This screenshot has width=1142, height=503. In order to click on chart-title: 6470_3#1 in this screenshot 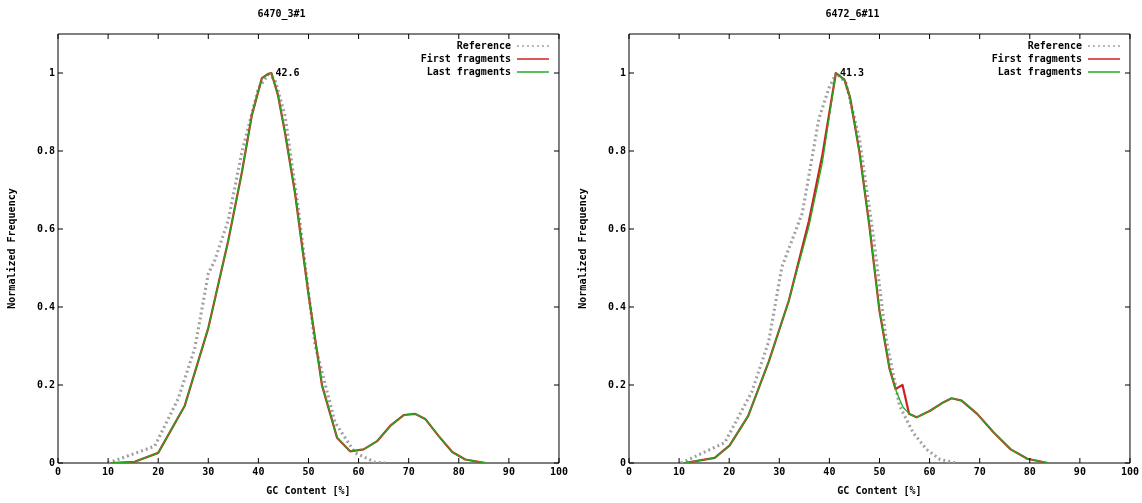, I will do `click(281, 13)`.